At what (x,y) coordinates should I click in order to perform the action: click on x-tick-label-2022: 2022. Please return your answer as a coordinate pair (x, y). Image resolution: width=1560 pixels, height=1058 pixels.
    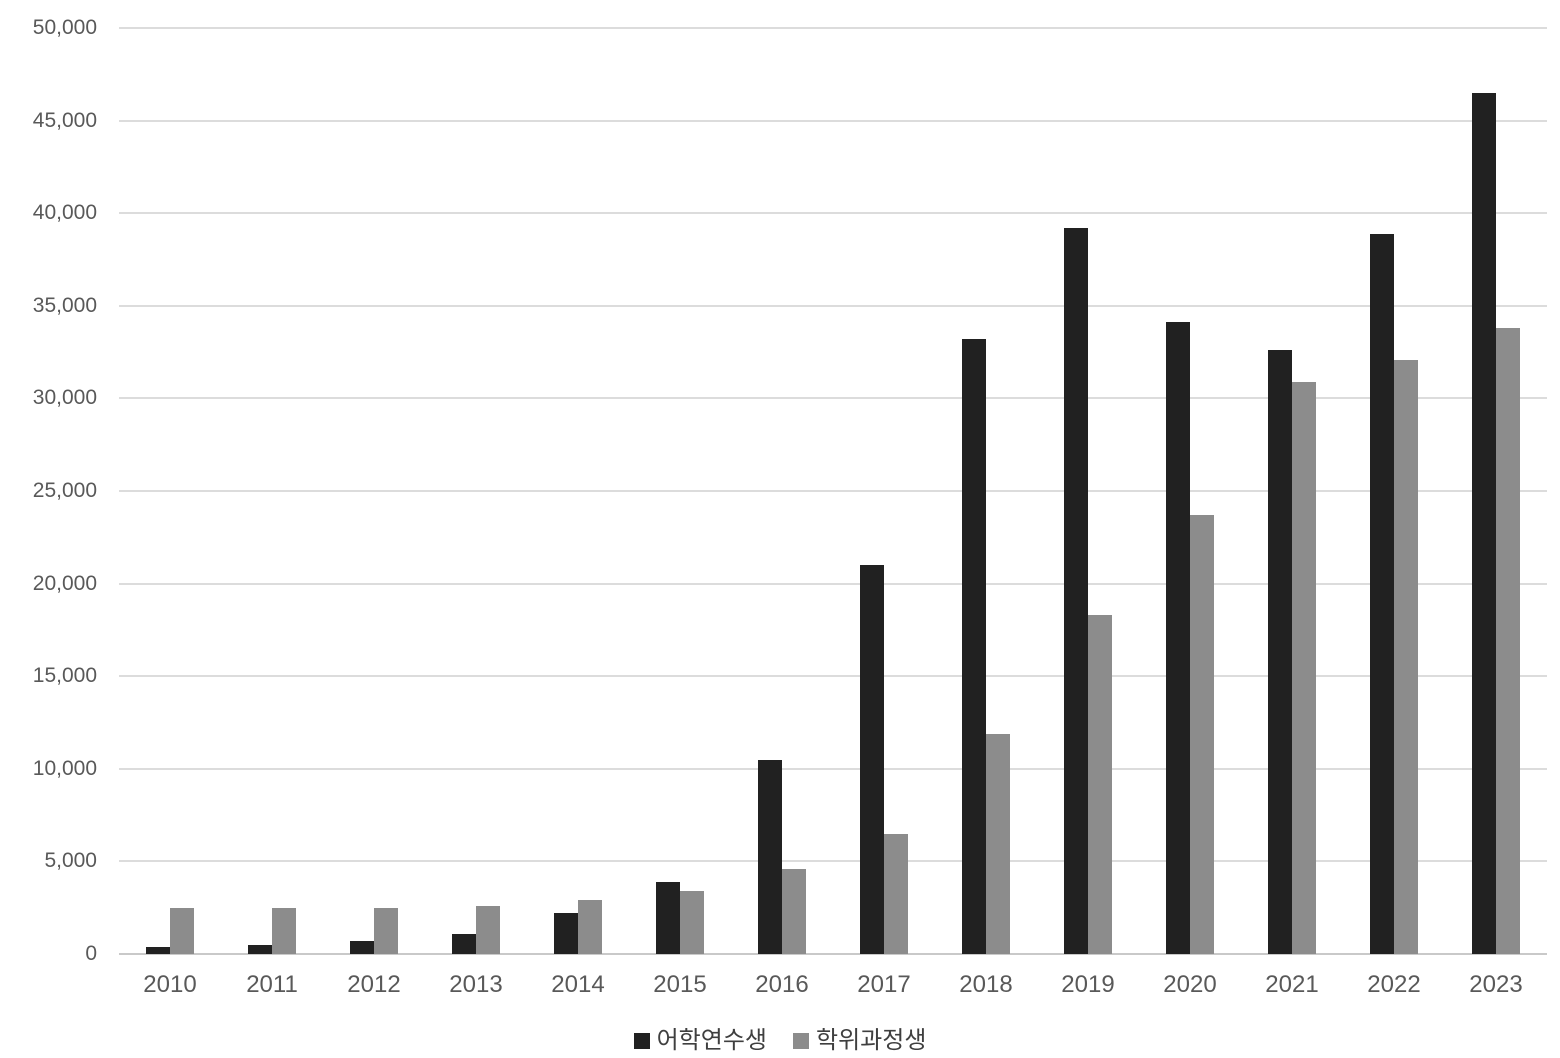
    Looking at the image, I should click on (1394, 984).